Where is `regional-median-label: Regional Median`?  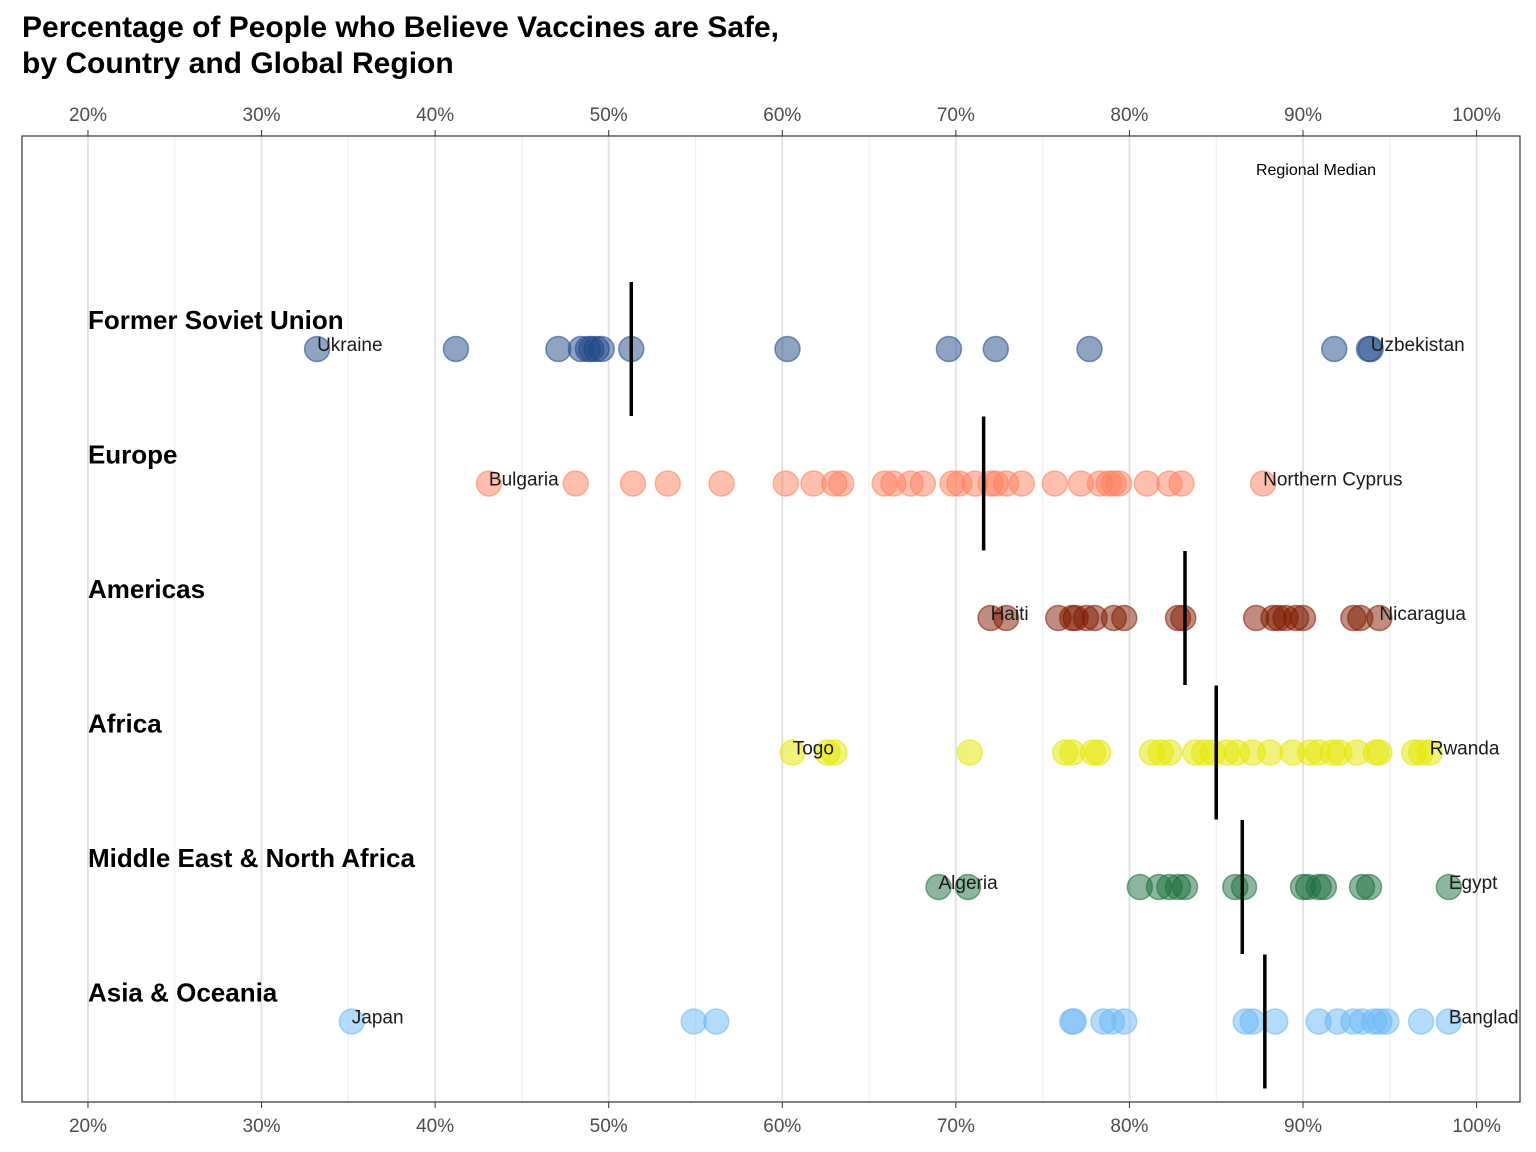 regional-median-label: Regional Median is located at coordinates (1316, 170).